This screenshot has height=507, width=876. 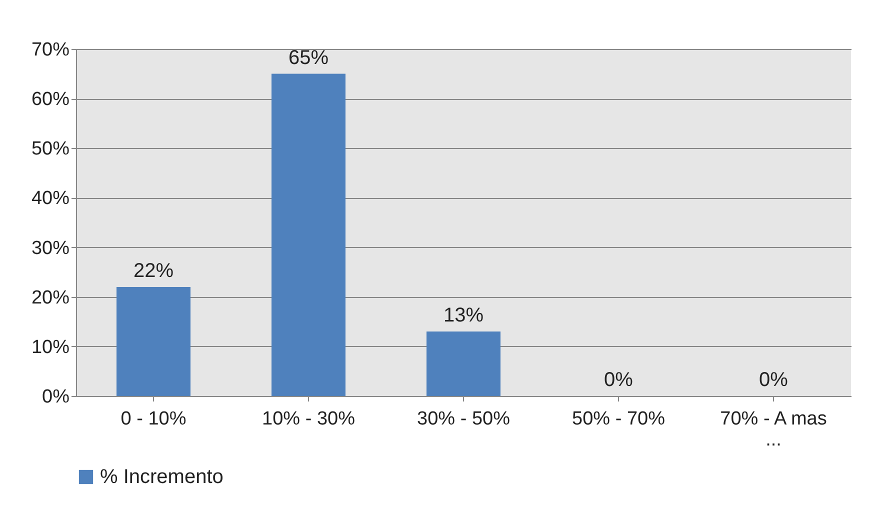 What do you see at coordinates (50, 99) in the screenshot?
I see `y-tick-label: 60%` at bounding box center [50, 99].